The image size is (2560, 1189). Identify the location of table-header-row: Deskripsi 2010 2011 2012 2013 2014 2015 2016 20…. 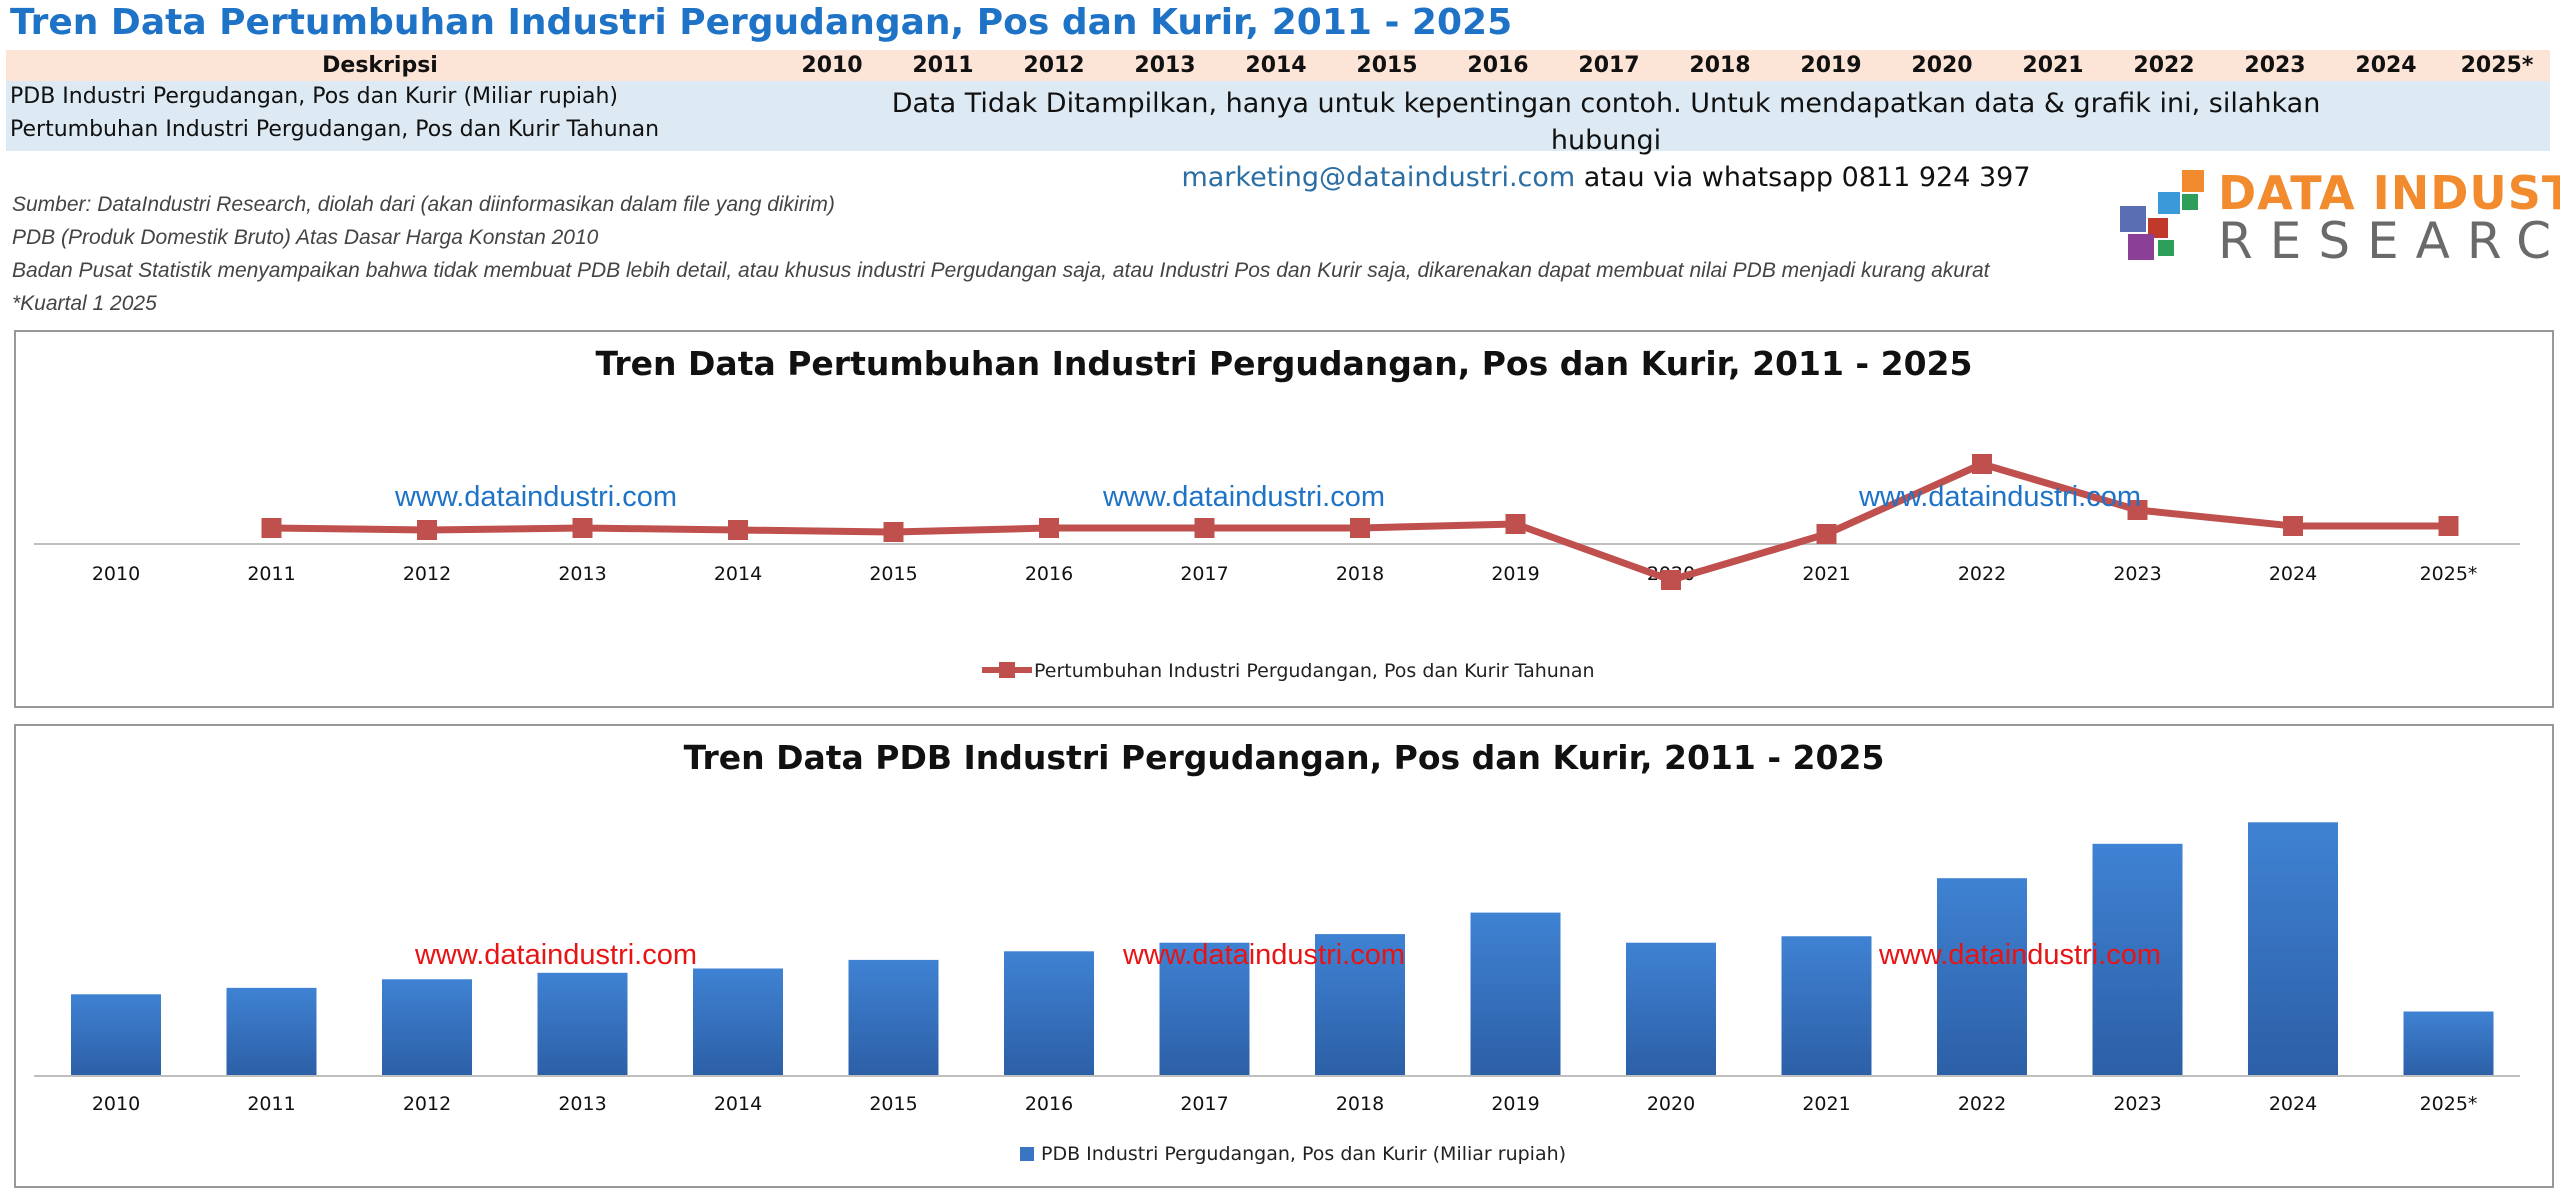
(1278, 65).